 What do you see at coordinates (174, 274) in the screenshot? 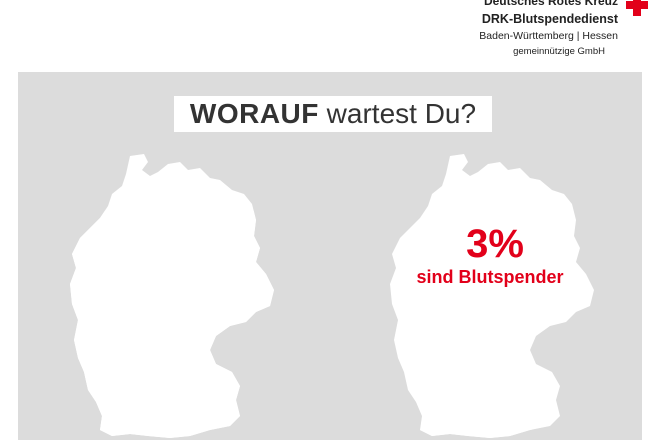
I see `stat-line-1: sind 1x auf Blut` at bounding box center [174, 274].